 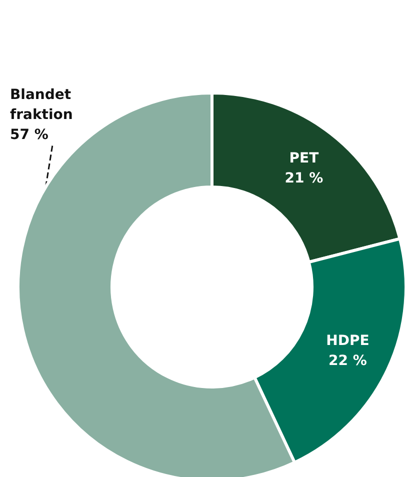 I want to click on slice-label: Blandet fraktion, so click(x=43, y=105).